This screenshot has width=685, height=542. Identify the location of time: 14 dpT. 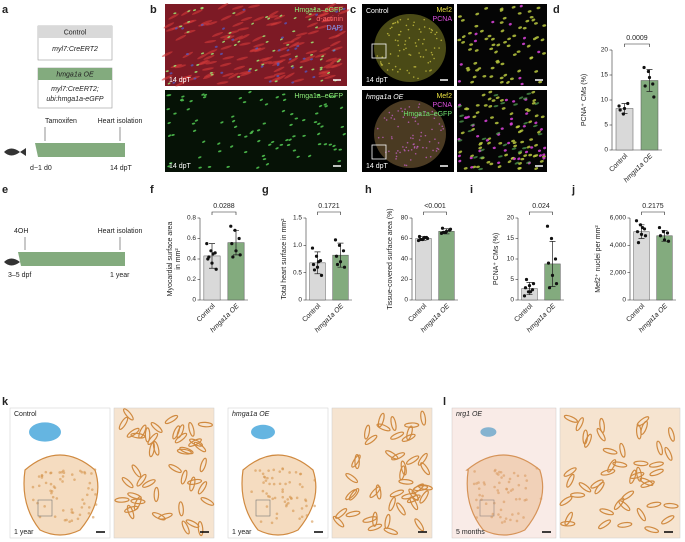
(377, 80).